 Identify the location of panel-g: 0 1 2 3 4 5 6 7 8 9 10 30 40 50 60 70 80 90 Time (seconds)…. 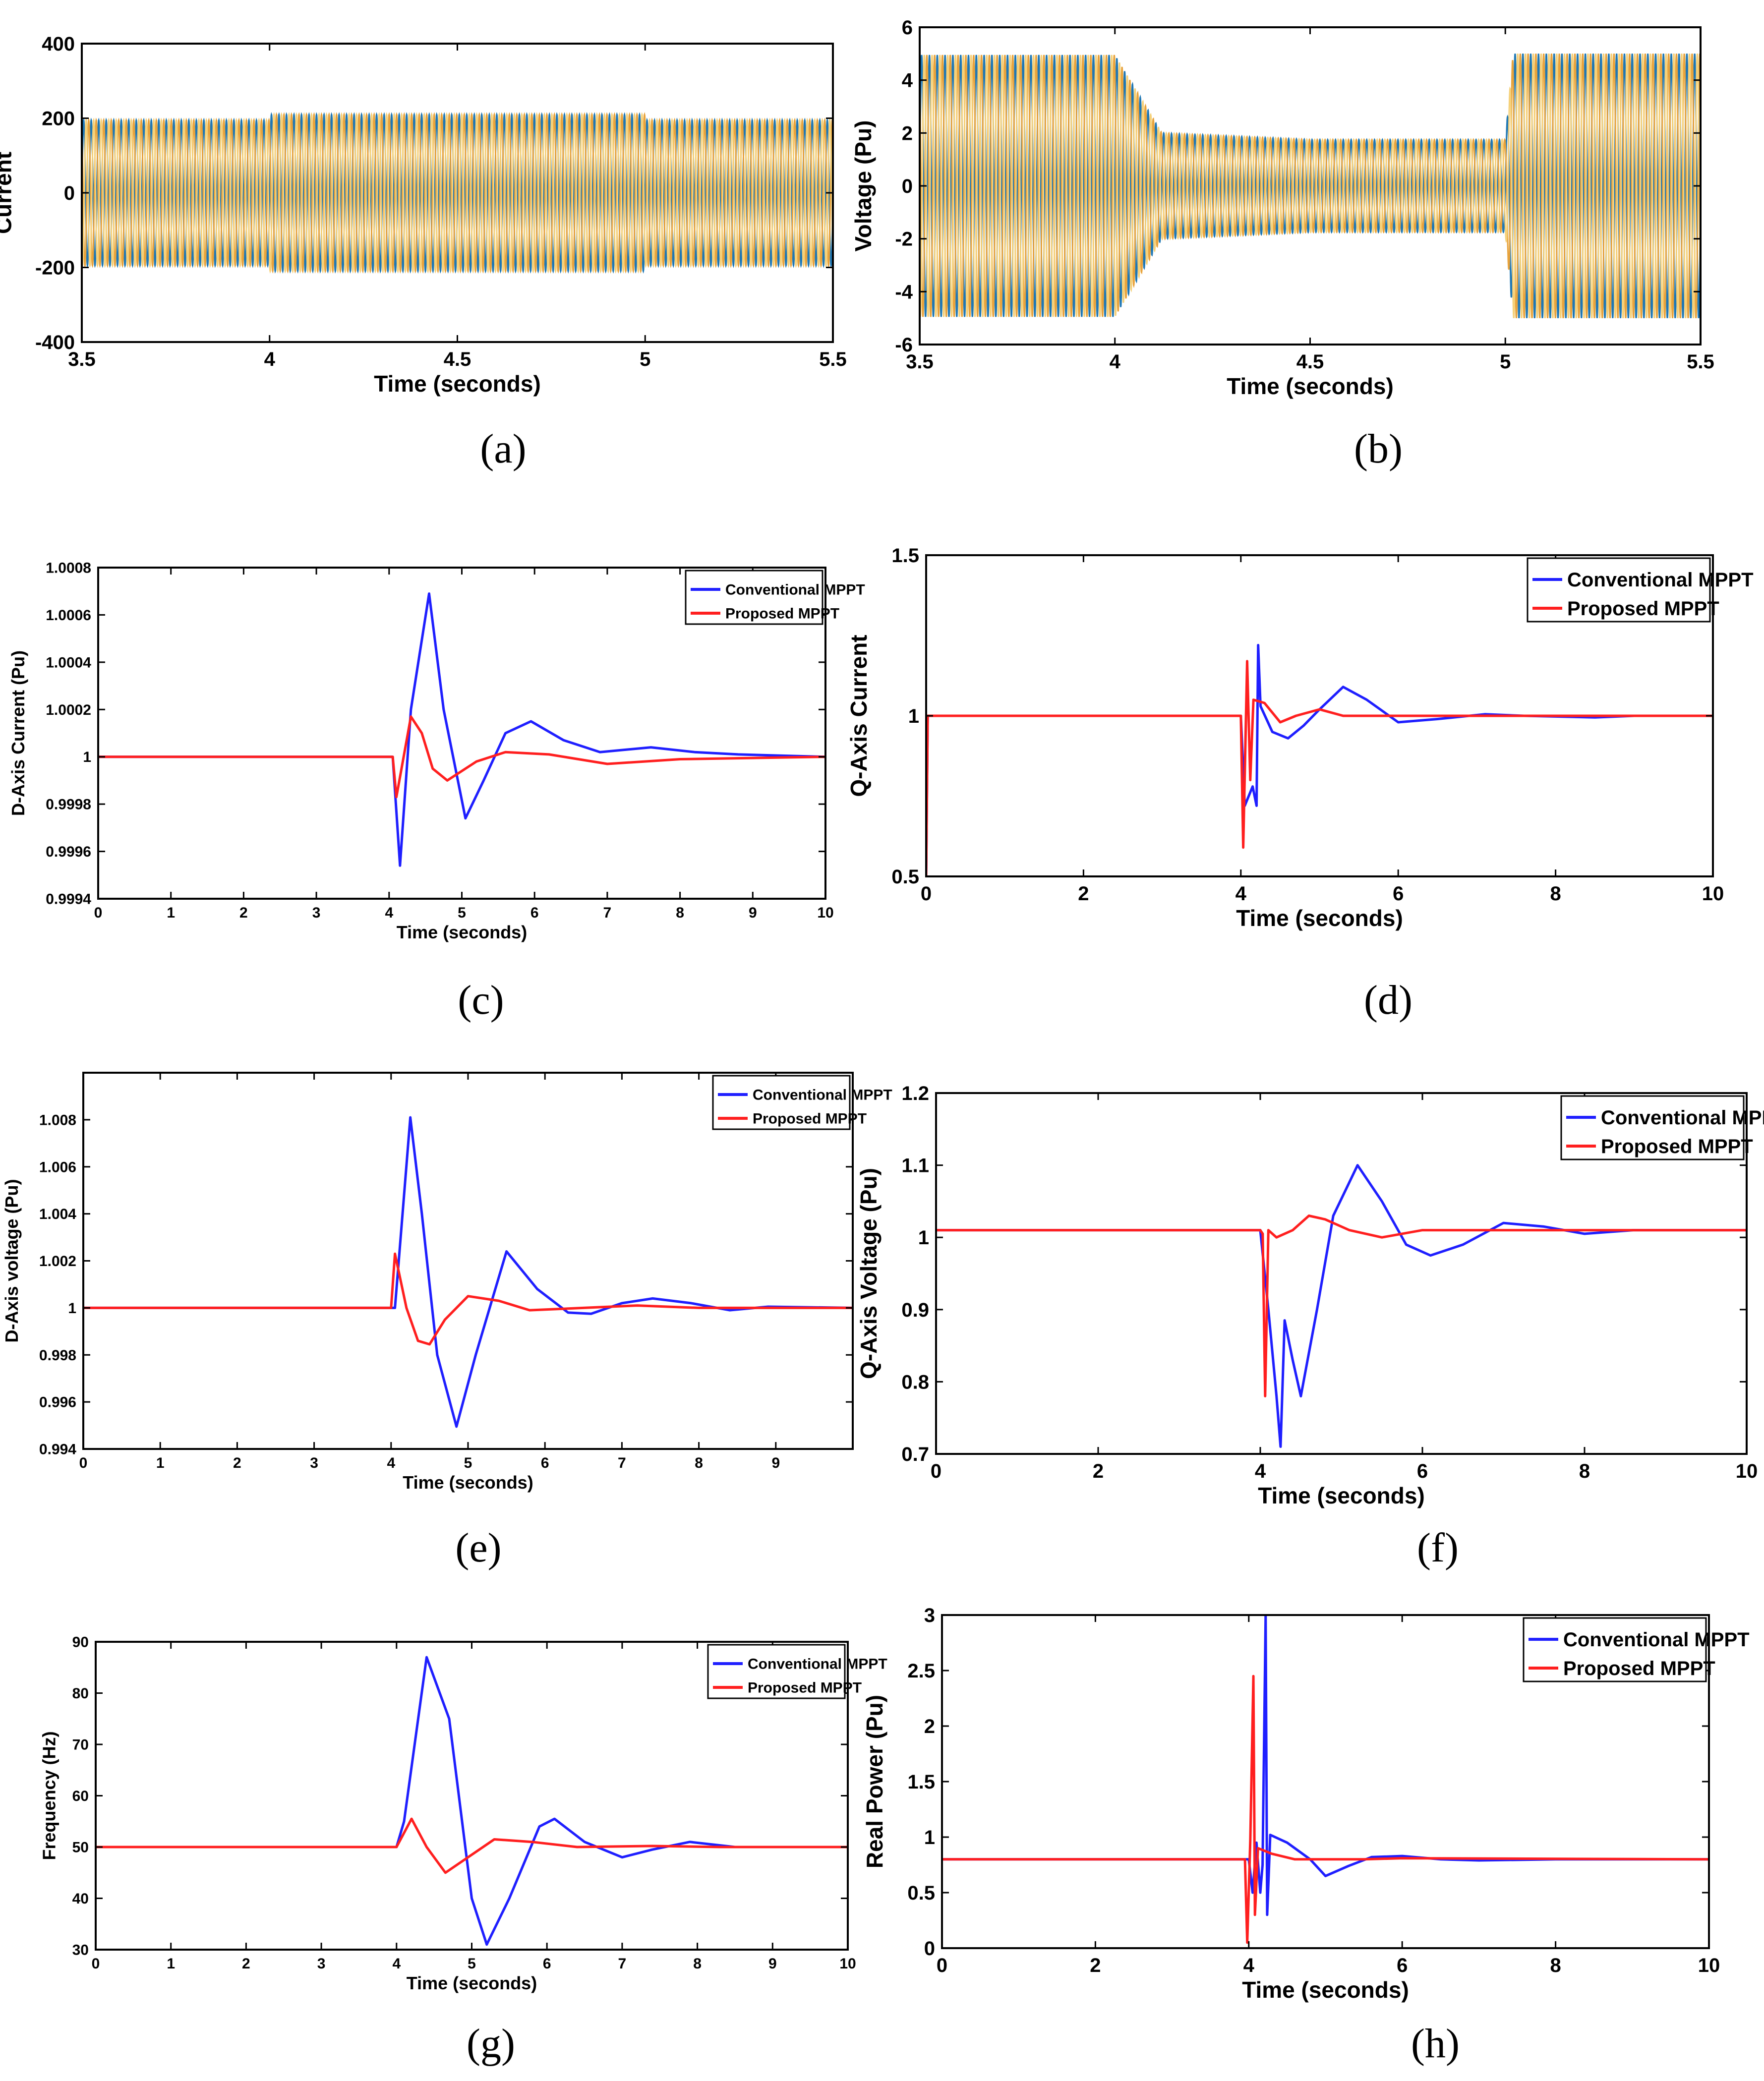
(463, 1851).